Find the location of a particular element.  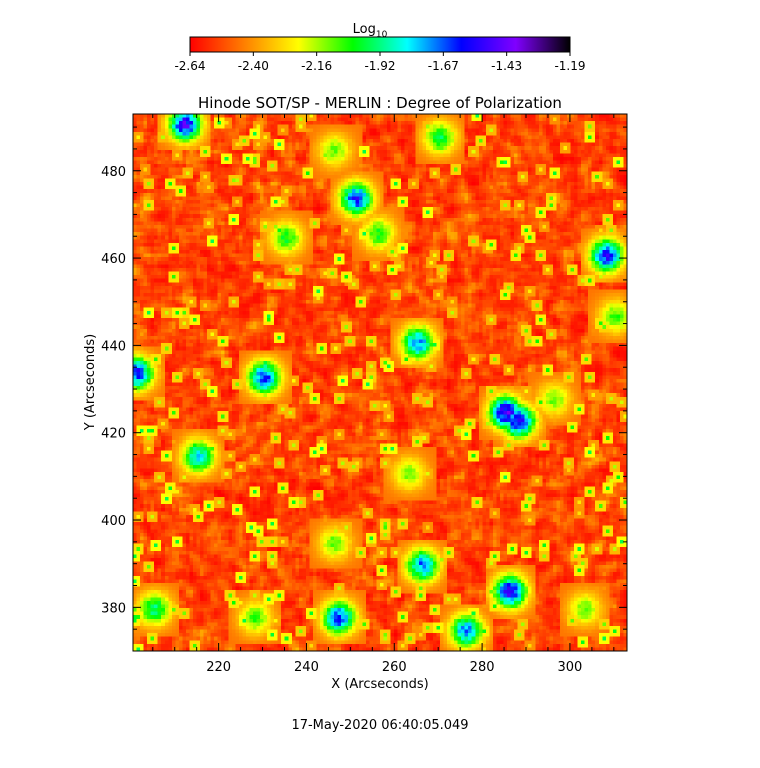

colorbar-ticks: -2.64 -2.40 -2.16 -1.92 -1.67 -1.43 -1.19 is located at coordinates (380, 62).